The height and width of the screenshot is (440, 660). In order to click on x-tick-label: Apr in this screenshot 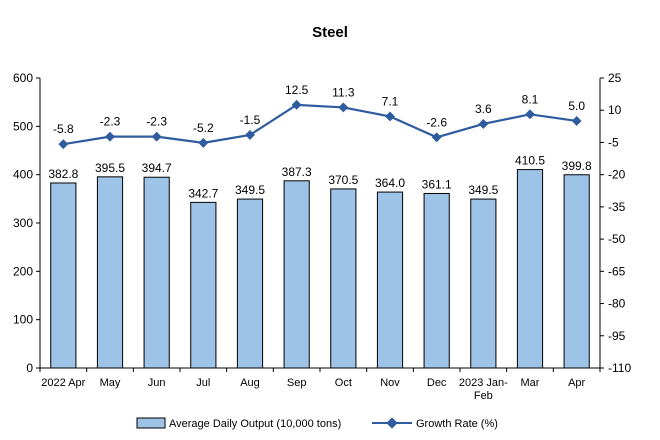, I will do `click(576, 383)`.